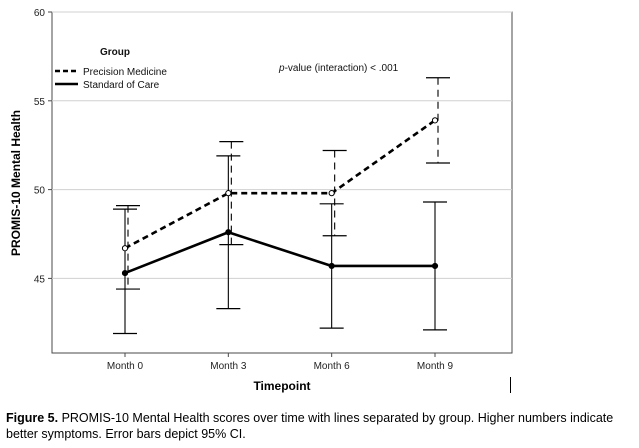  What do you see at coordinates (281, 386) in the screenshot?
I see `x-axis-title: Timepoint` at bounding box center [281, 386].